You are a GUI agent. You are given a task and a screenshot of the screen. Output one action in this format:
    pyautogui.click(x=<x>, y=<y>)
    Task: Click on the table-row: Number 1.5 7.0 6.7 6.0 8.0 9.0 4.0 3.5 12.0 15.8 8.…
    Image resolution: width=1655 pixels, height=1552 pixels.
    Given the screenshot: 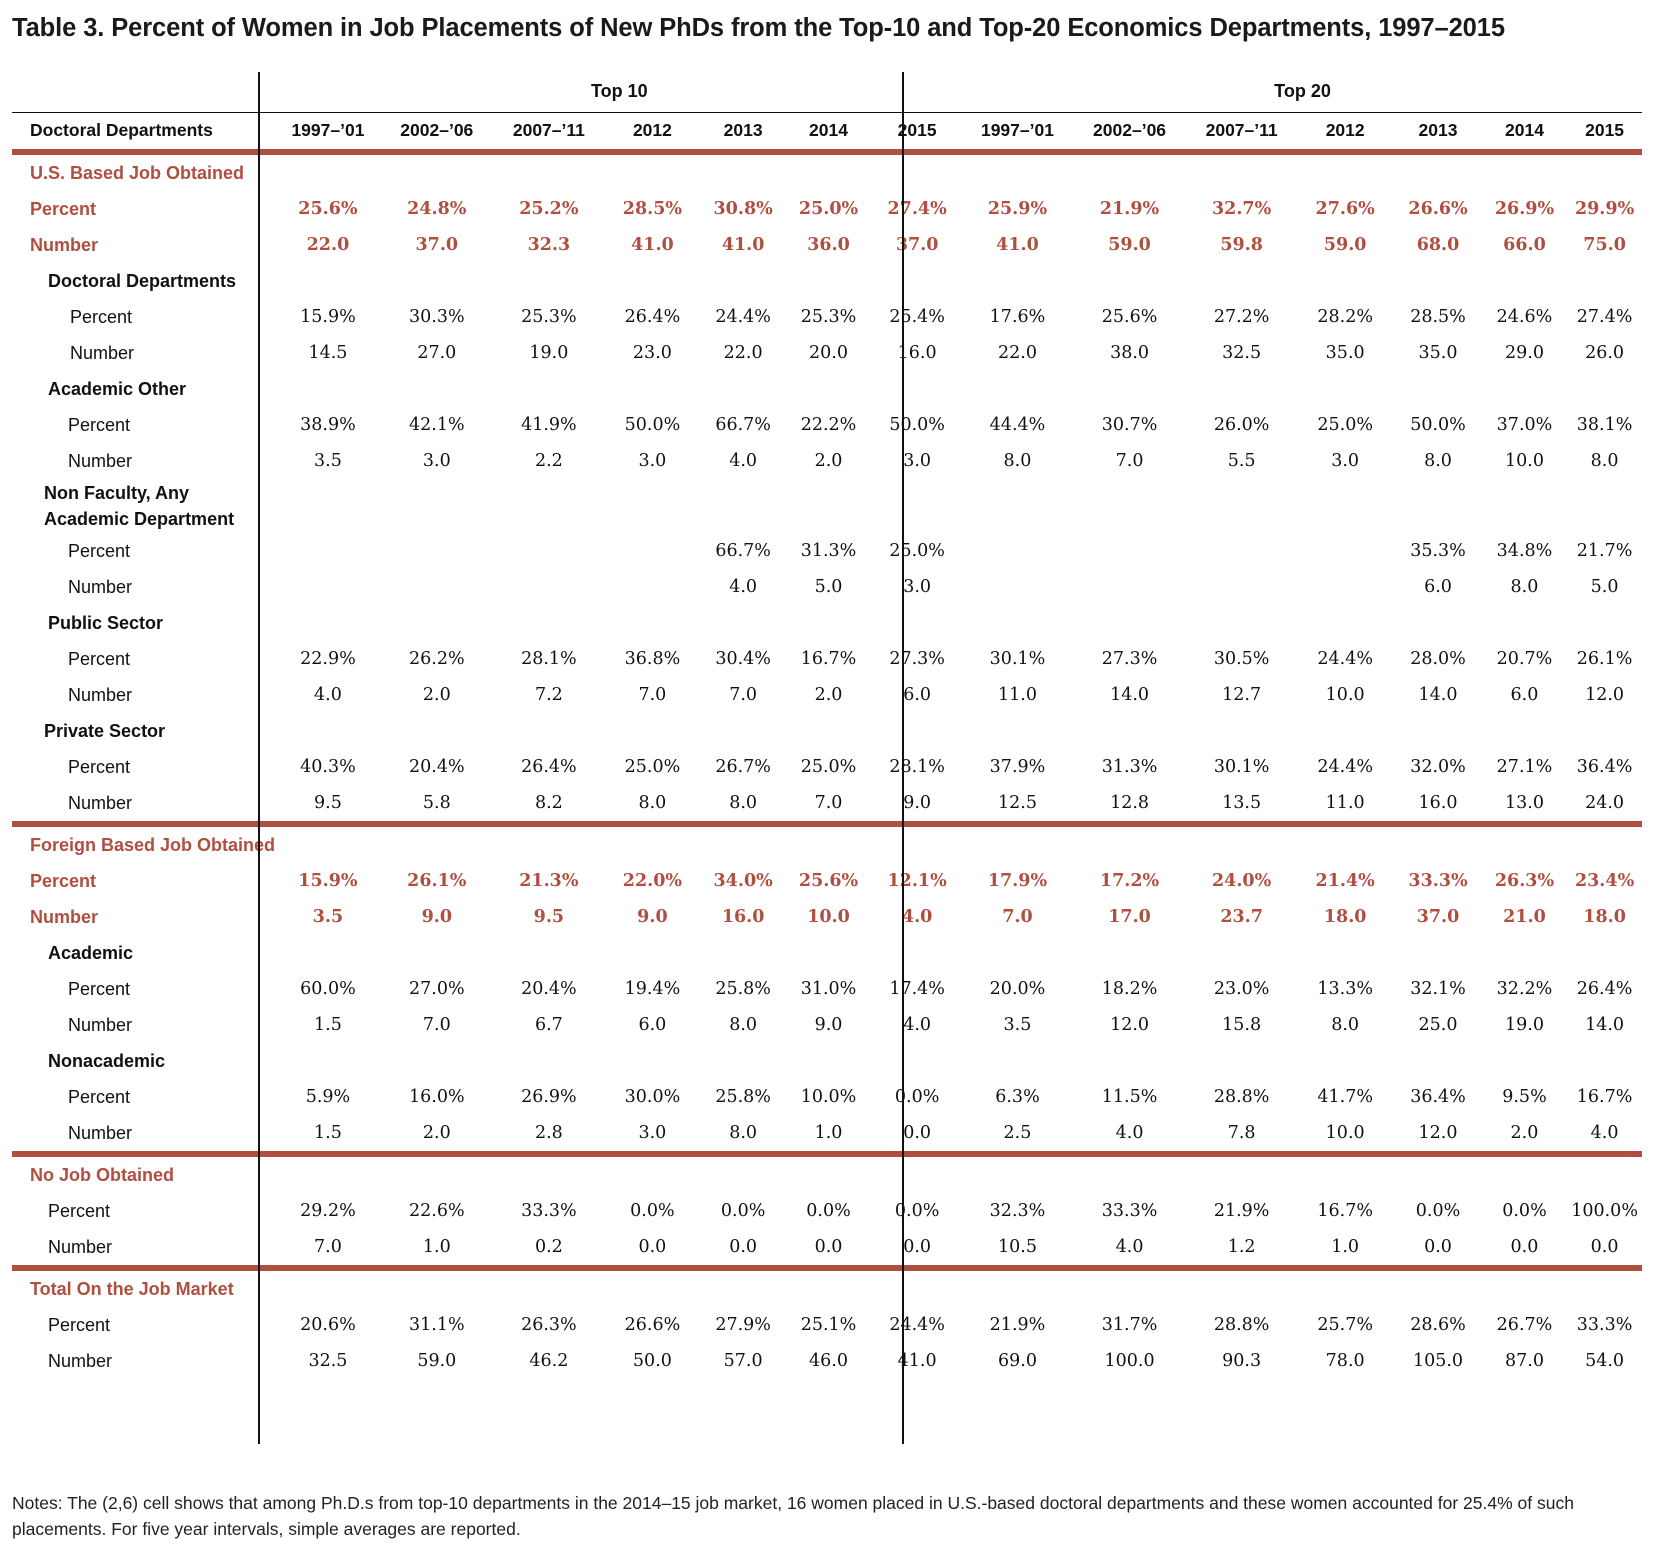 What is the action you would take?
    pyautogui.click(x=827, y=1025)
    